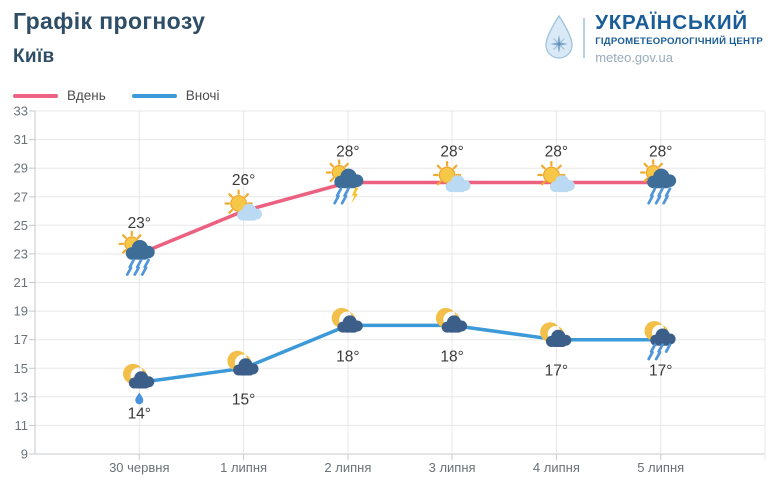  Describe the element at coordinates (634, 57) in the screenshot. I see `org-website: meteo.gov.ua` at that location.